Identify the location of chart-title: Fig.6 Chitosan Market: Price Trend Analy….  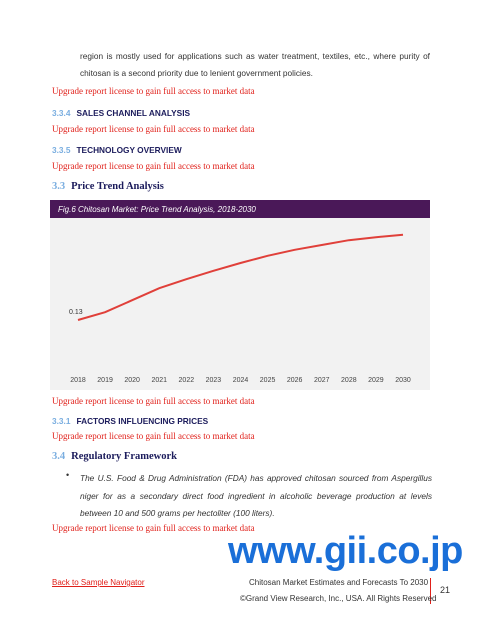
(157, 209).